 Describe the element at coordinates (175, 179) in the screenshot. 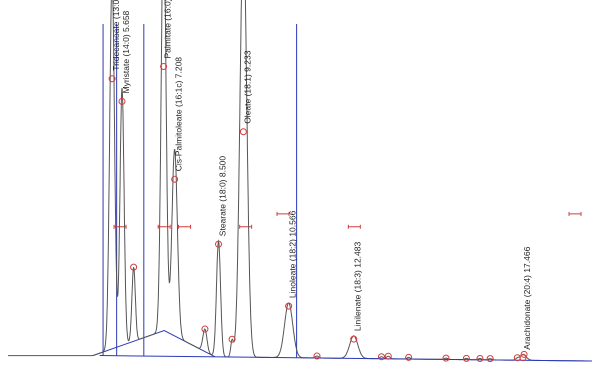

I see `peak-marker-cis-palmitoleate` at that location.